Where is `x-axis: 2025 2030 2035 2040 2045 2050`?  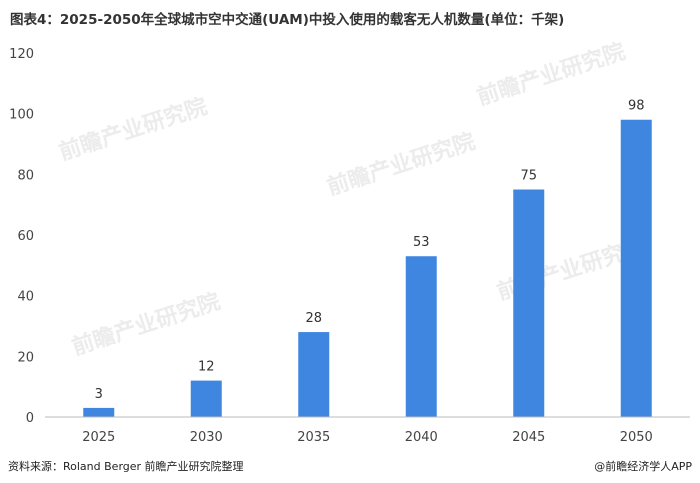
x-axis: 2025 2030 2035 2040 2045 2050 is located at coordinates (367, 430).